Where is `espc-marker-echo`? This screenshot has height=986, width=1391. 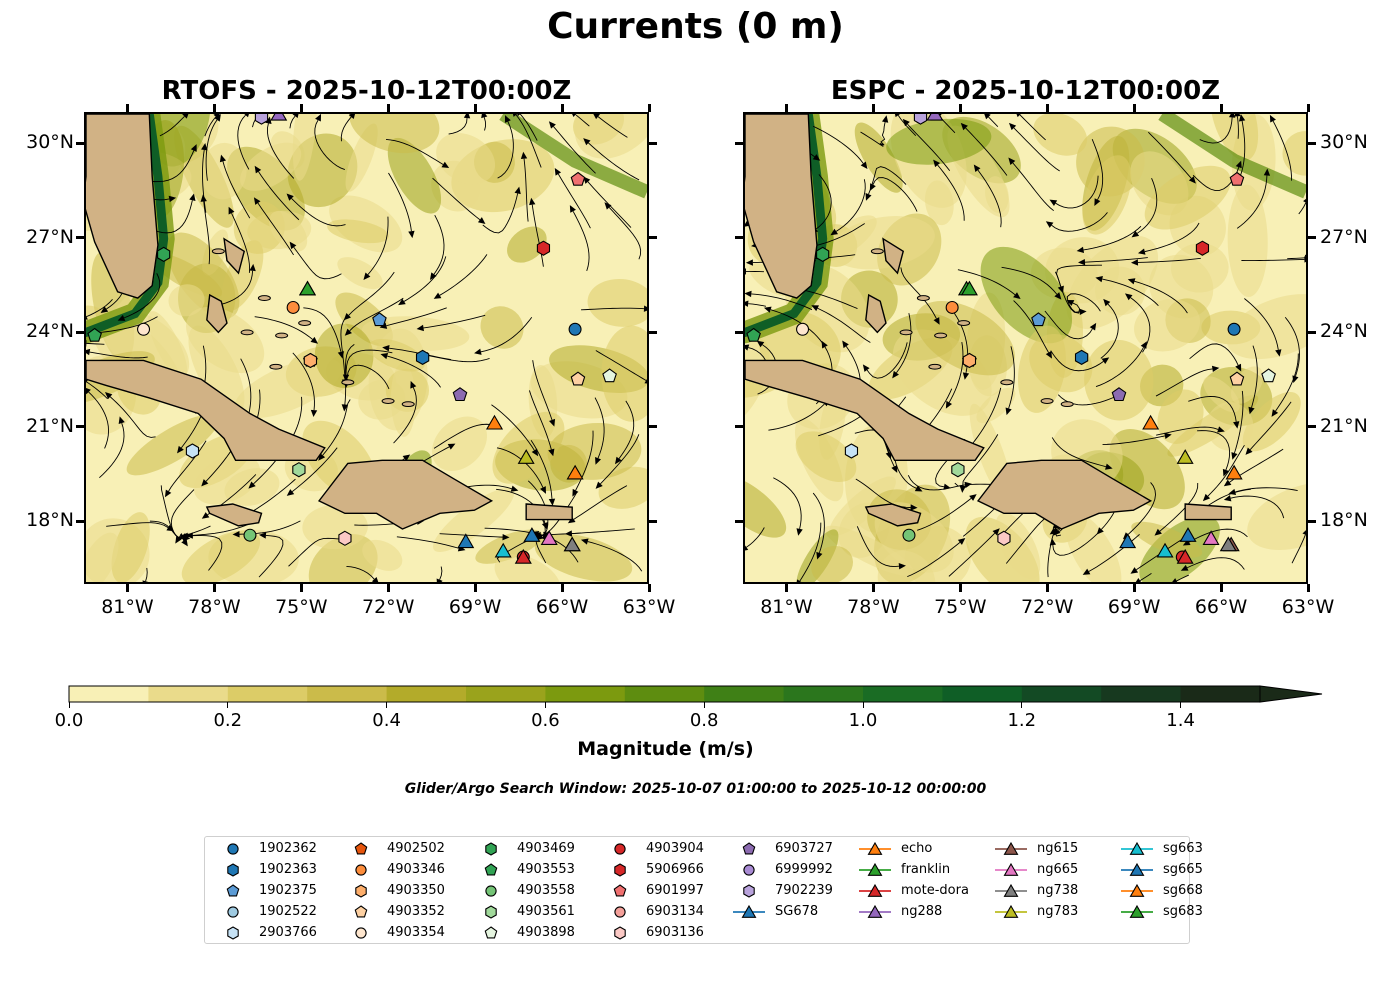
espc-marker-echo is located at coordinates (1151, 422).